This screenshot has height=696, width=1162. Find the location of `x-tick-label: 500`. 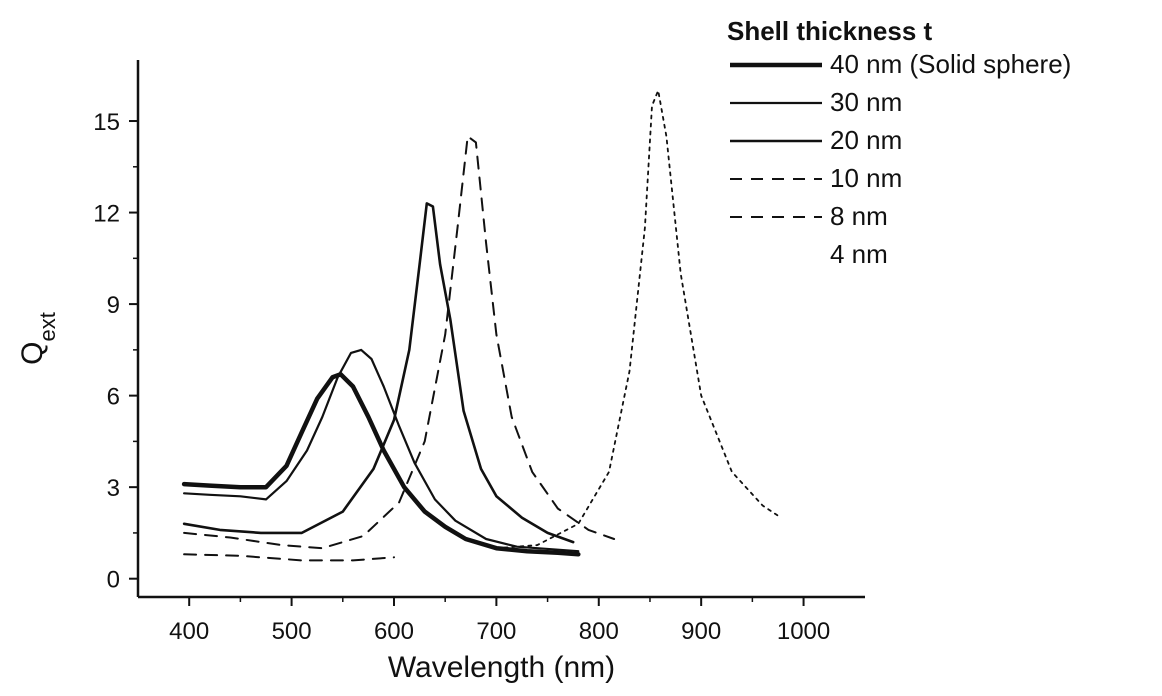

x-tick-label: 500 is located at coordinates (292, 631).